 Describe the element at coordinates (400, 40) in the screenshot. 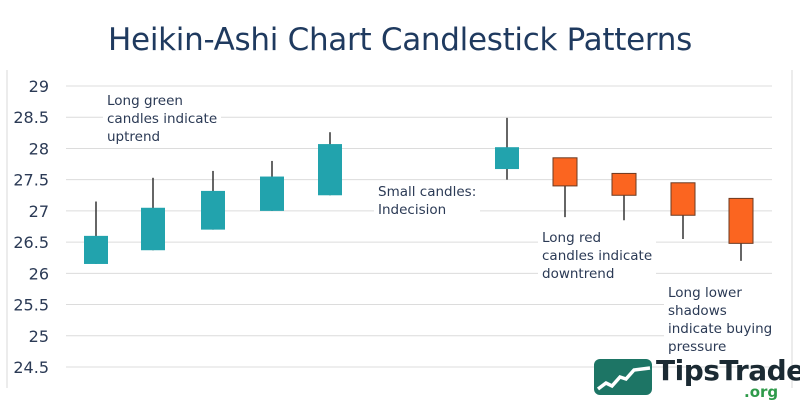

I see `chart-title: Heikin-Ashi Chart Candlestick Patterns` at that location.